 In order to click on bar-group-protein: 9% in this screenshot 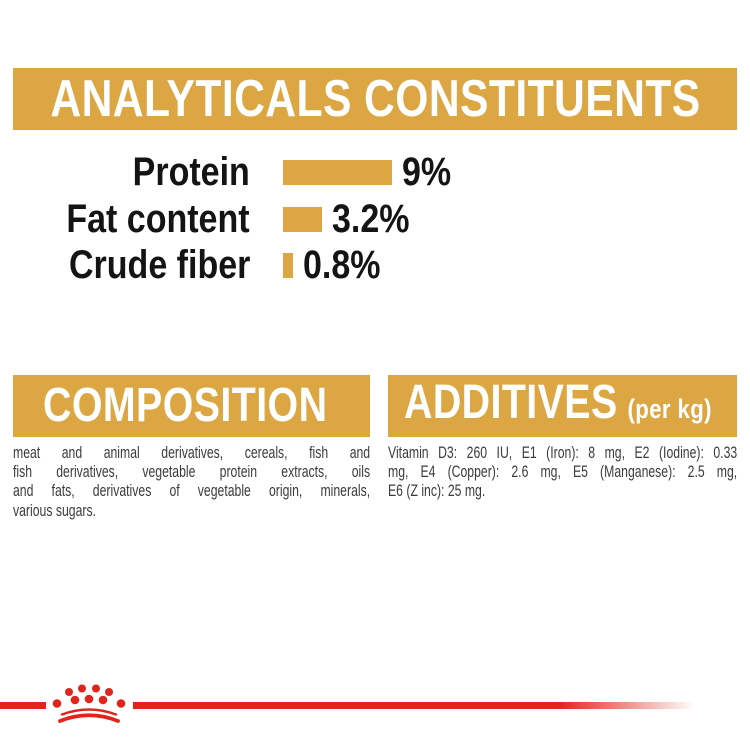, I will do `click(371, 172)`.